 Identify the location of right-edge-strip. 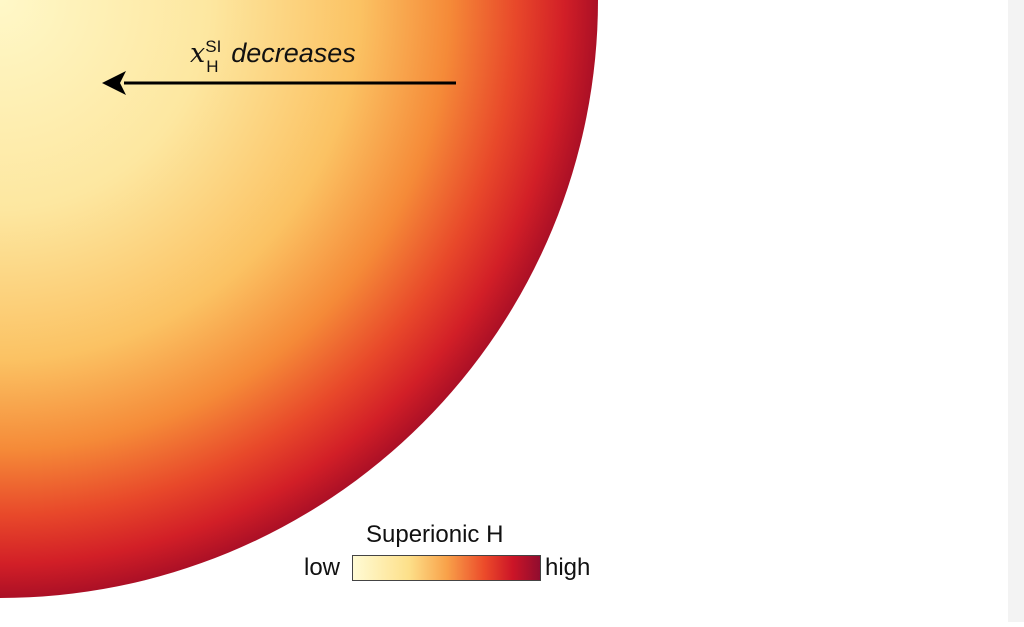
(1016, 311).